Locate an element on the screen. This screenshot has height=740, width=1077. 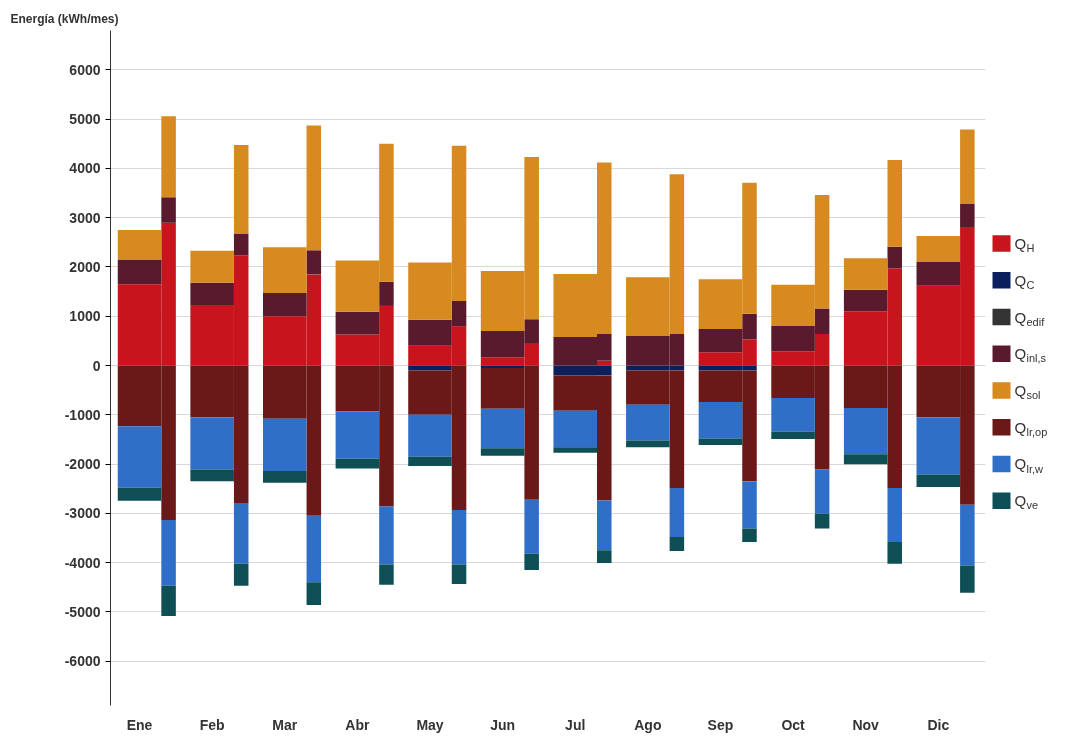
x-tick-label: Mar is located at coordinates (285, 724).